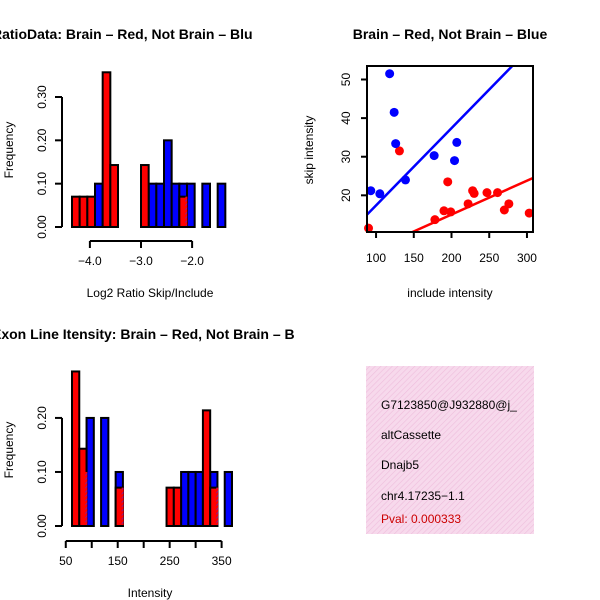 The image size is (600, 600). I want to click on intensity-y-axis-label: Frequency, so click(9, 450).